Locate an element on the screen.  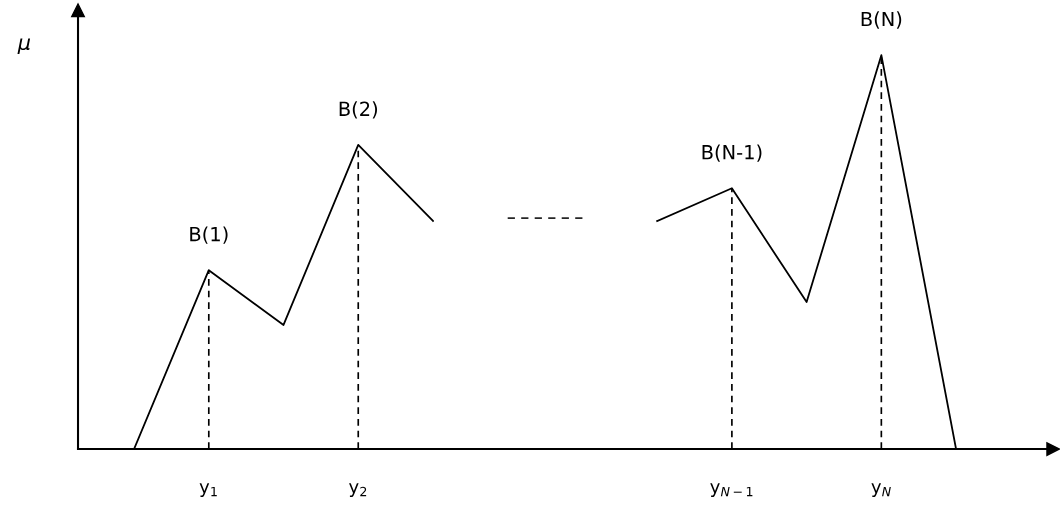
annotation: B(1) is located at coordinates (209, 235).